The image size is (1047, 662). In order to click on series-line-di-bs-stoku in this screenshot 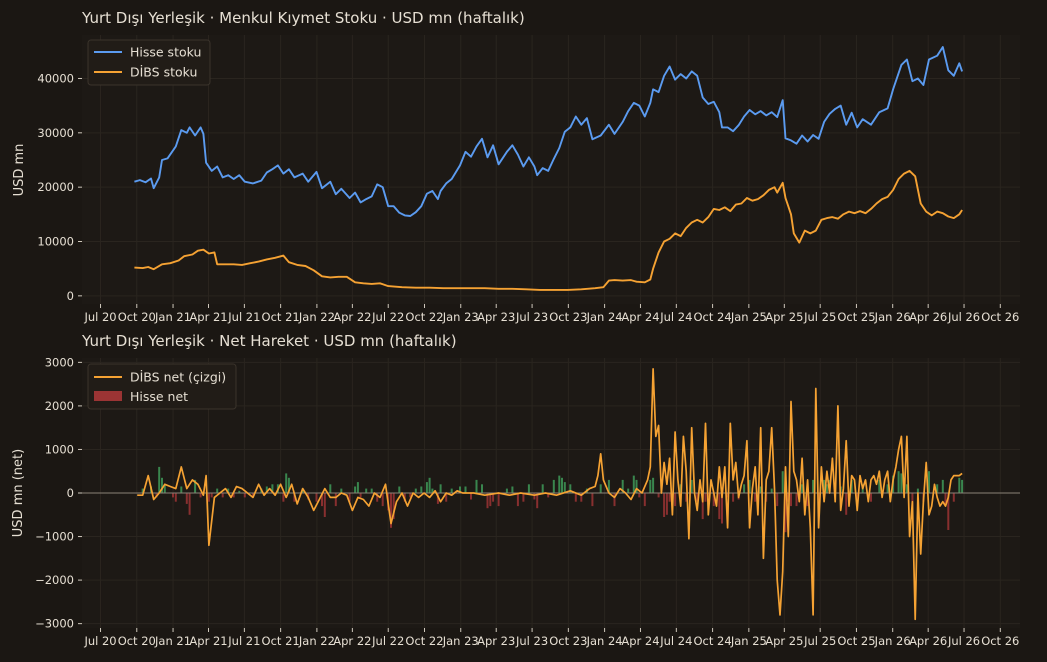, I will do `click(548, 230)`.